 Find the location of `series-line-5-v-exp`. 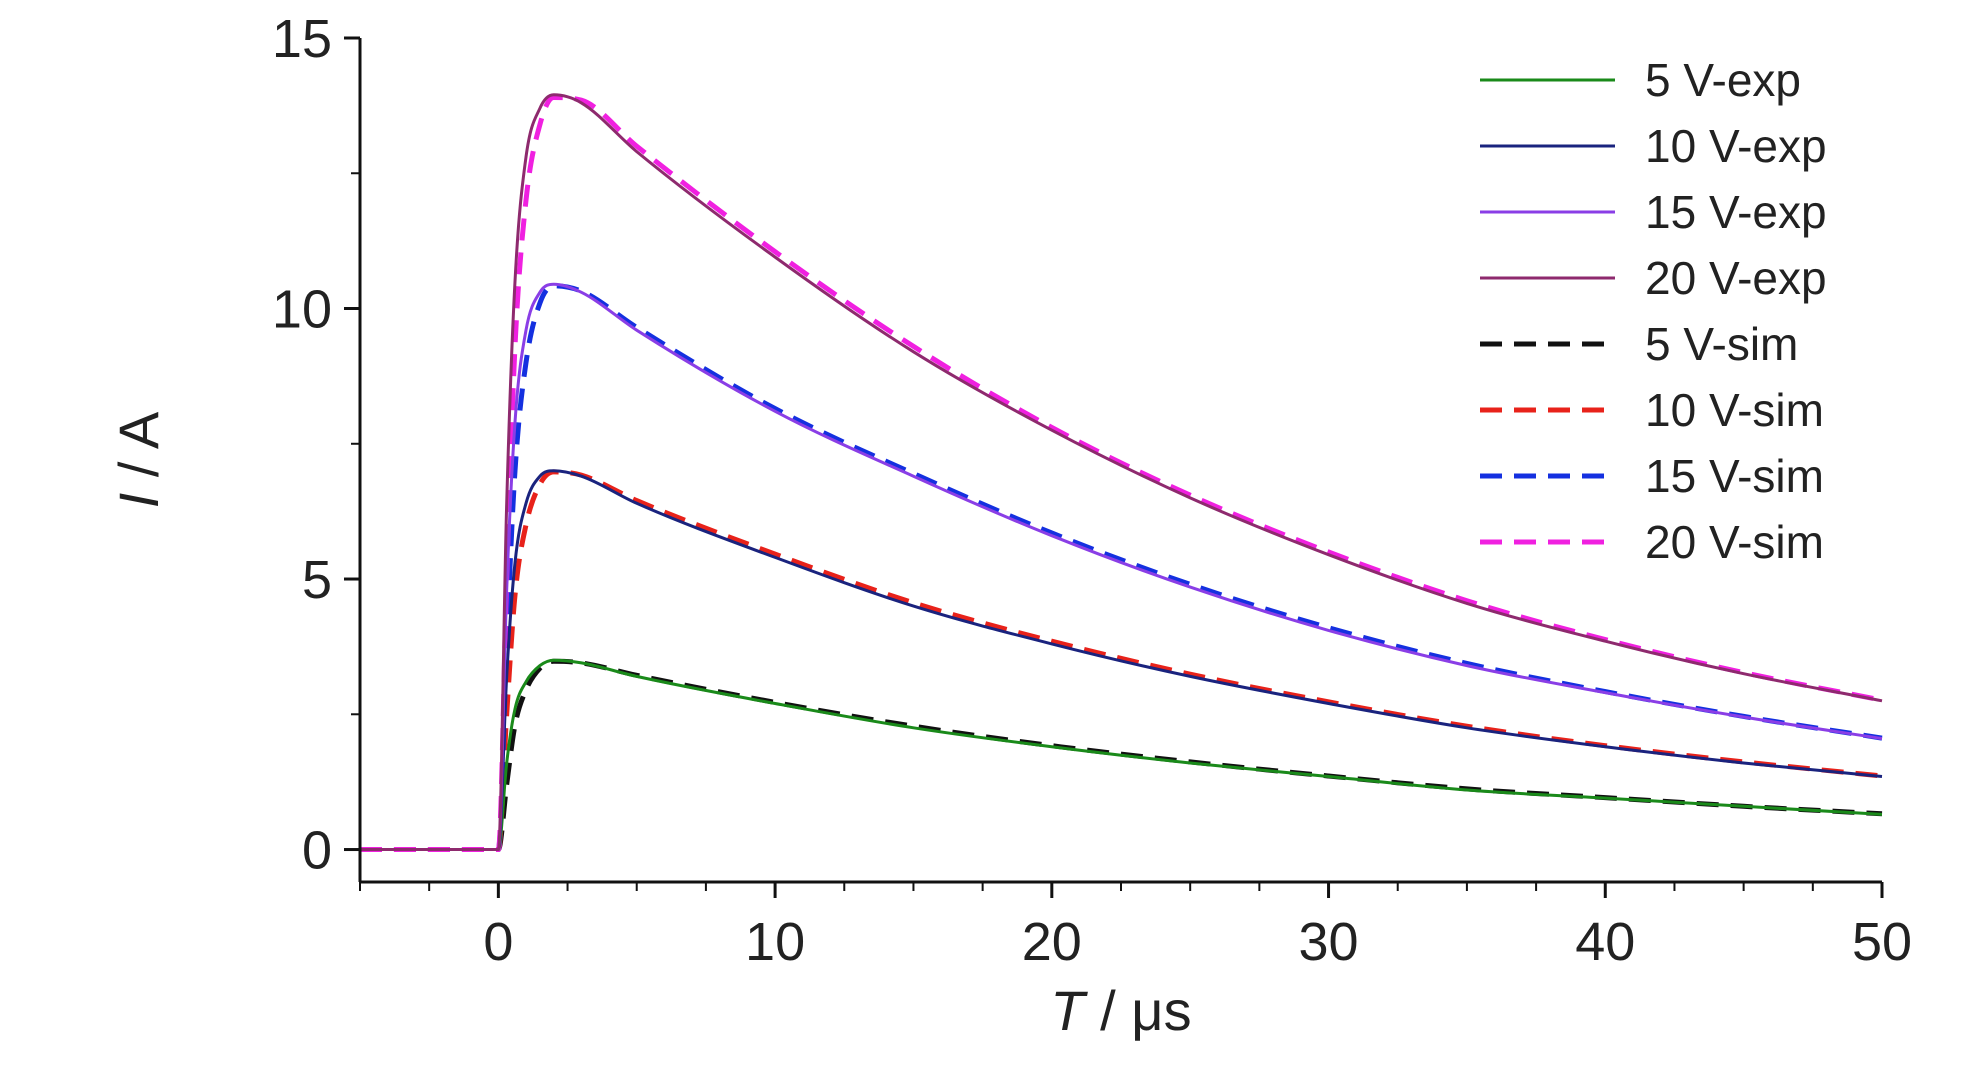

series-line-5-v-exp is located at coordinates (1121, 755).